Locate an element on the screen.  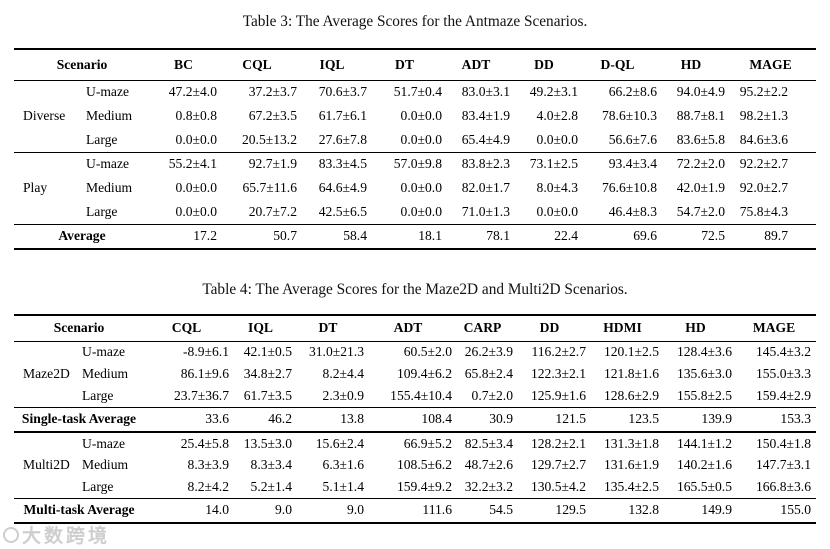
score-cell: 73.1±2.5 is located at coordinates (544, 163).